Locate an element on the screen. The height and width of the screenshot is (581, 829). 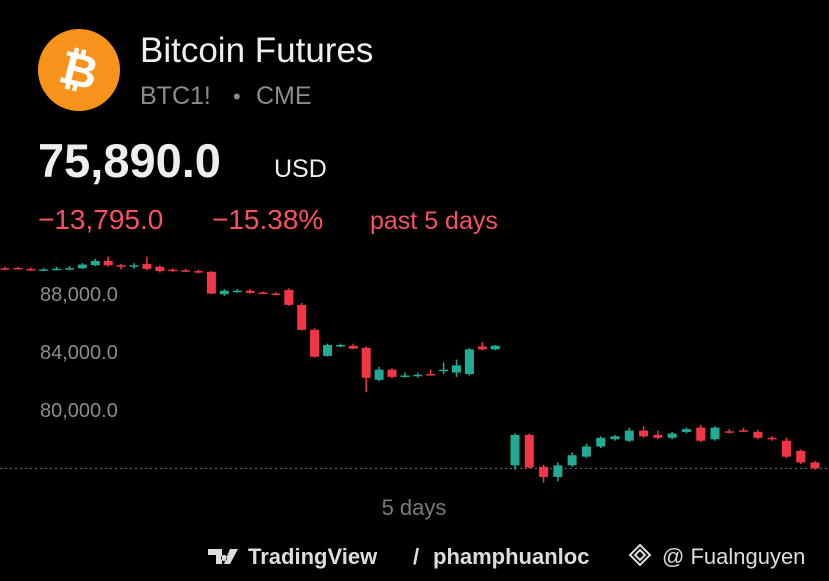
y-tick-label: 84,000.0 is located at coordinates (79, 353).